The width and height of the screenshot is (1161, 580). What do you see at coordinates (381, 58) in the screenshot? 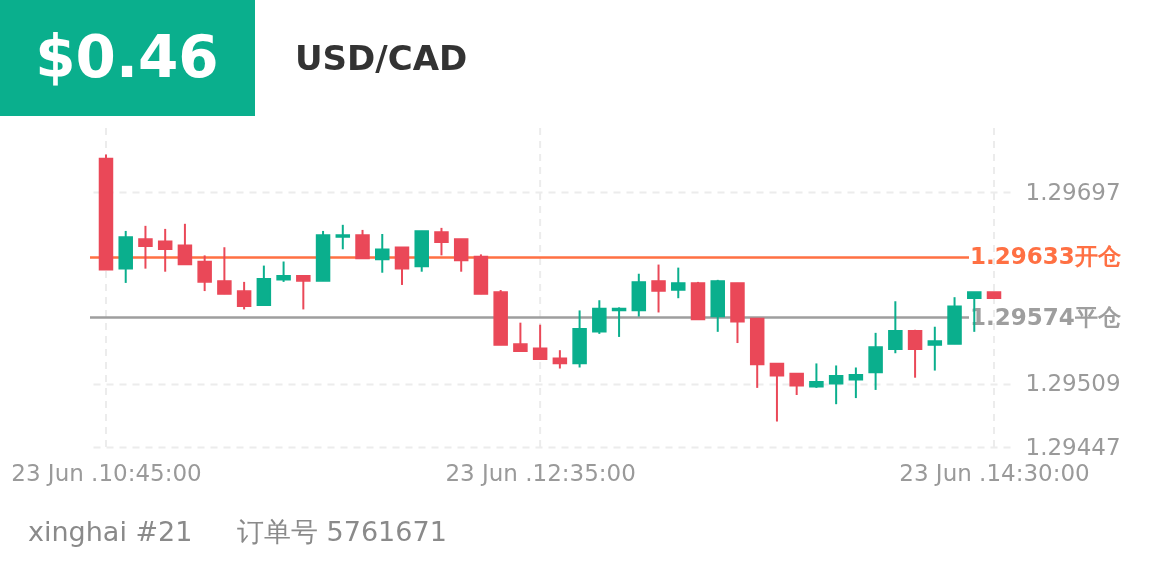
I see `chart-title: USD/CAD` at bounding box center [381, 58].